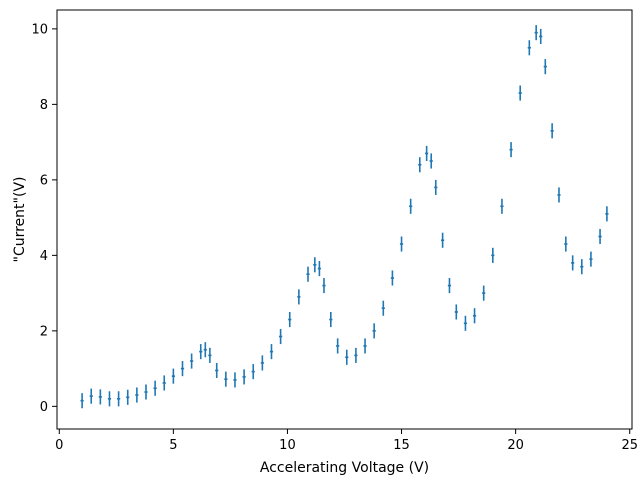 Image resolution: width=642 pixels, height=482 pixels. I want to click on x-tick-label: 25, so click(629, 445).